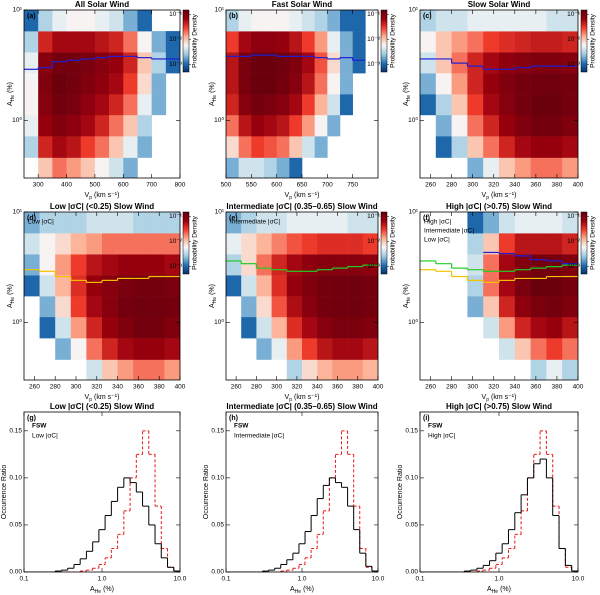  What do you see at coordinates (212, 103) in the screenshot?
I see `label-main: A` at bounding box center [212, 103].